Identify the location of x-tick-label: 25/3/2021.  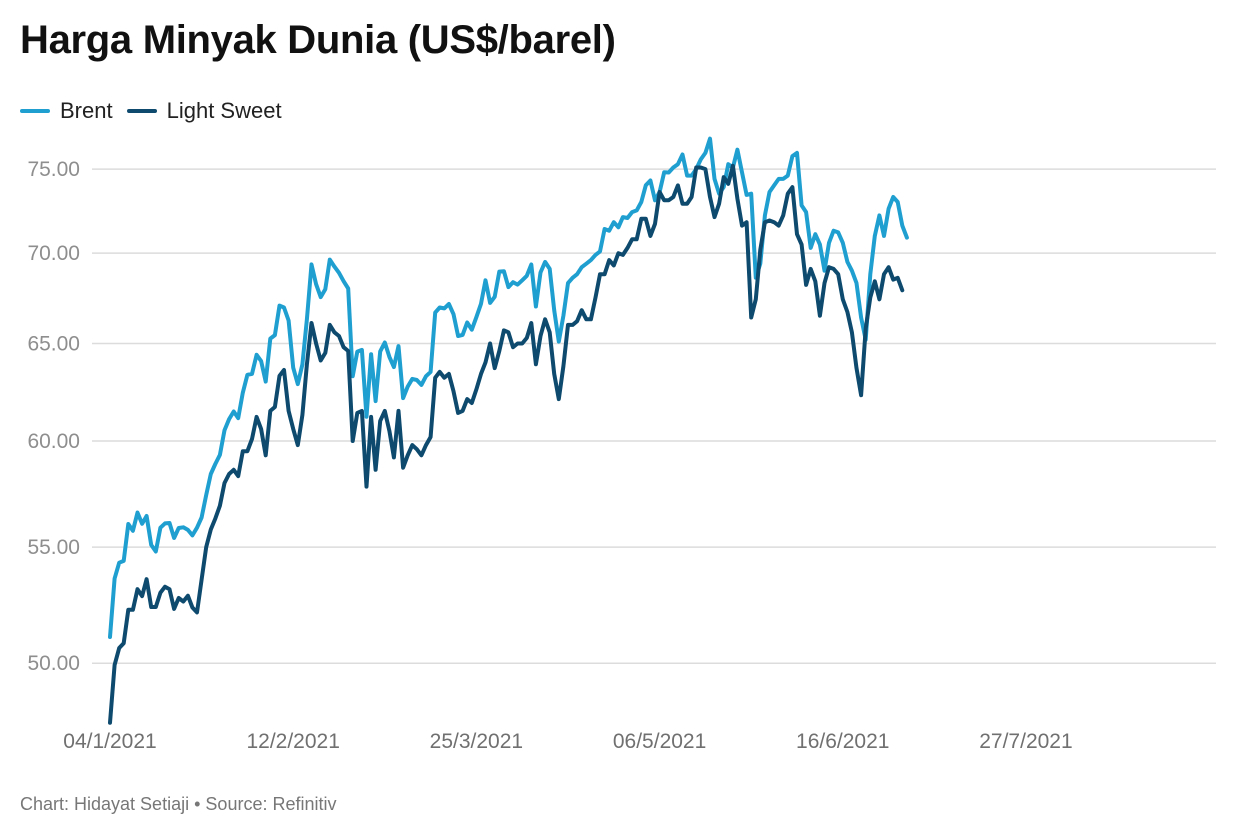
(476, 741).